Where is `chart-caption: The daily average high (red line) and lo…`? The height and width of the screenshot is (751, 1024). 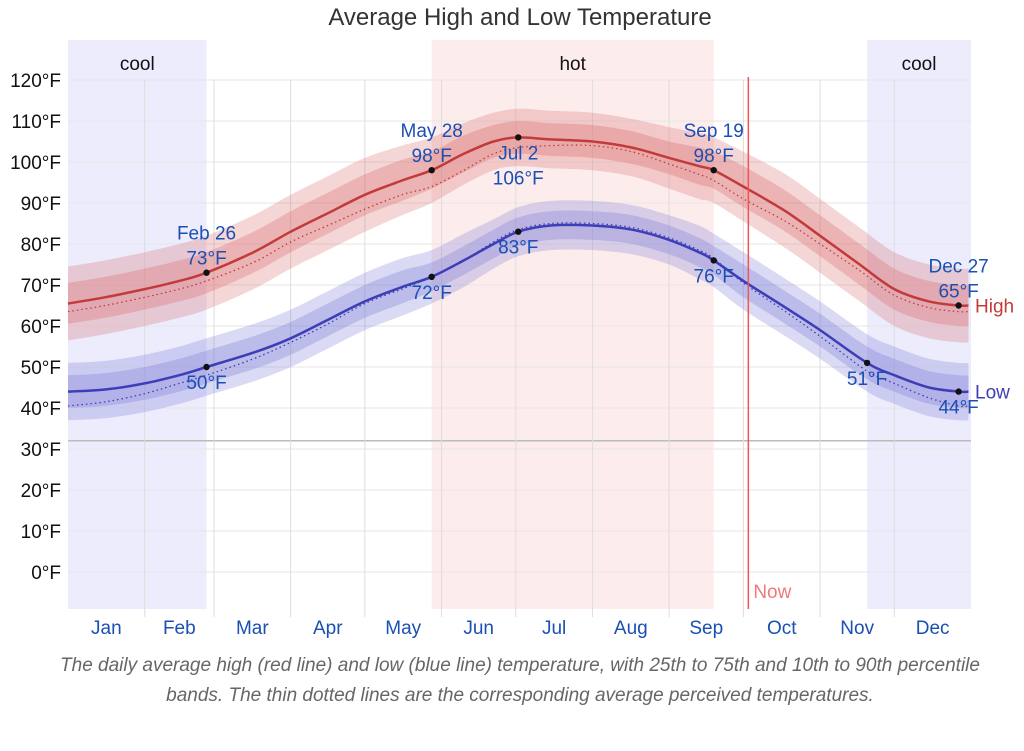
chart-caption: The daily average high (red line) and lo… is located at coordinates (520, 680).